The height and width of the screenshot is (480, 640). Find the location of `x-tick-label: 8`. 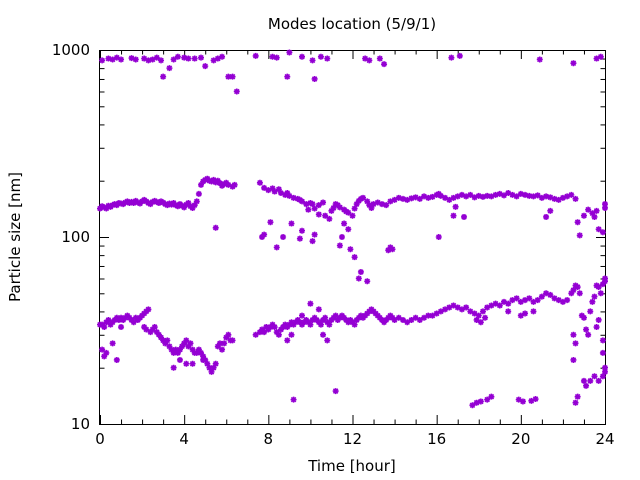

x-tick-label: 8 is located at coordinates (269, 439).